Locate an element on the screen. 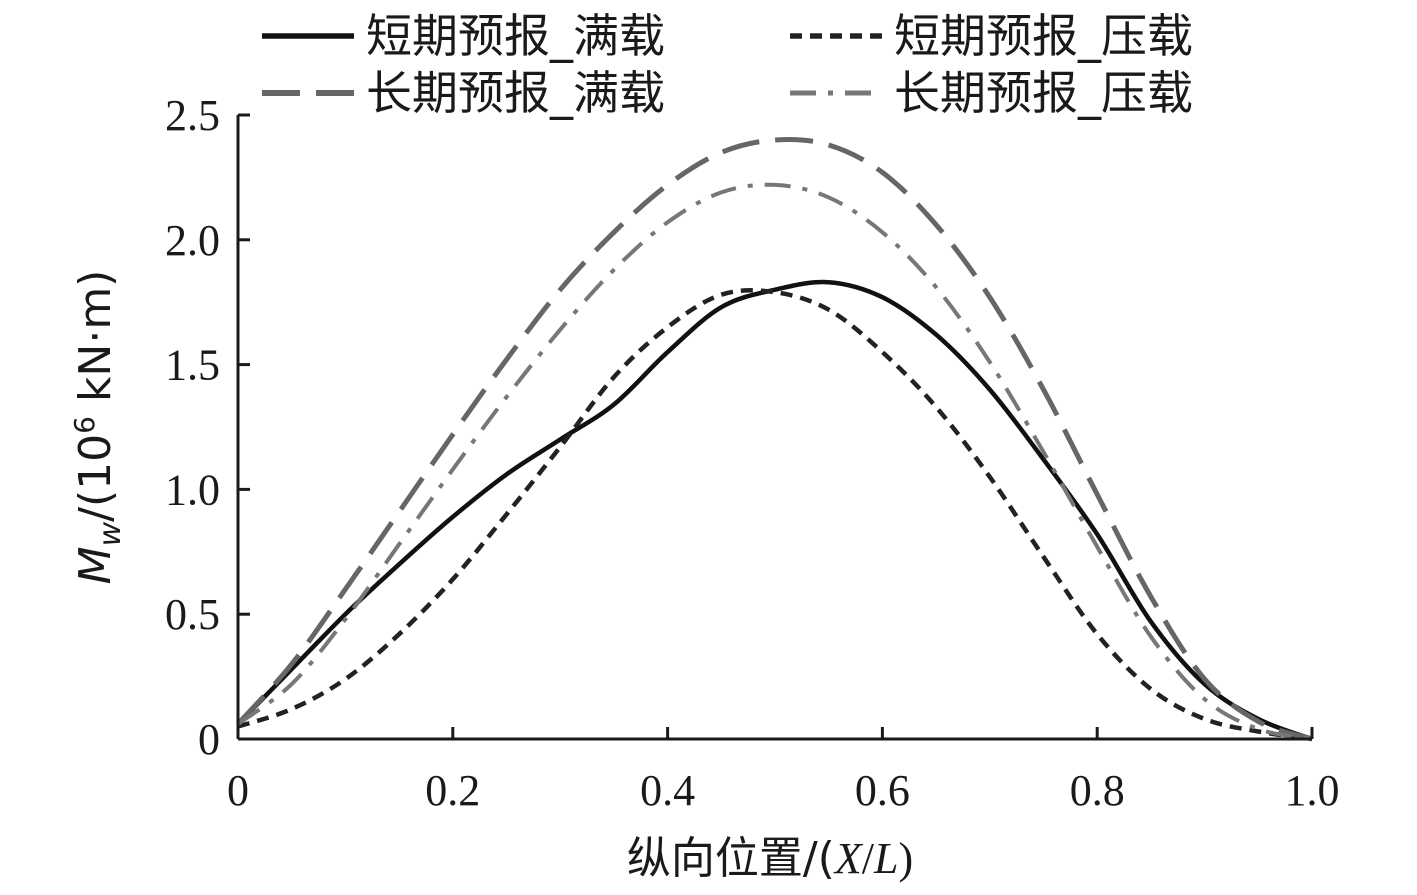 The width and height of the screenshot is (1417, 895). y-tick-label: 1.5 is located at coordinates (192, 365).